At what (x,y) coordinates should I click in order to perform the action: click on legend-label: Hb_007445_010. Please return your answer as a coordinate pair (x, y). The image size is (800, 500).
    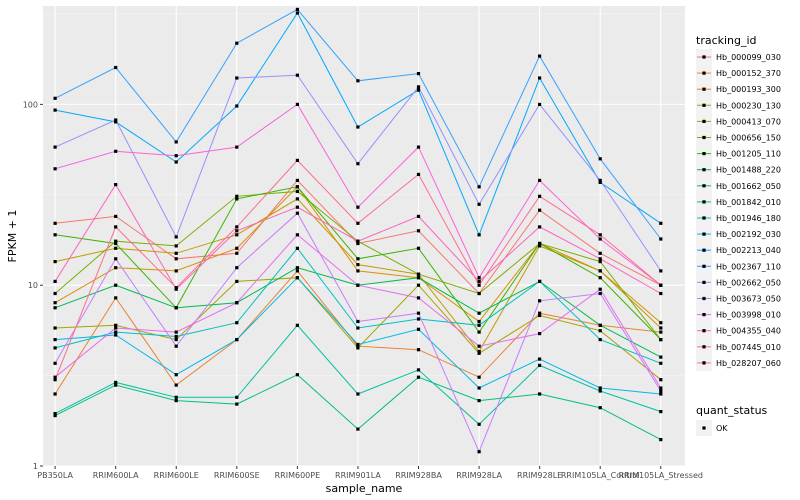
    Looking at the image, I should click on (748, 347).